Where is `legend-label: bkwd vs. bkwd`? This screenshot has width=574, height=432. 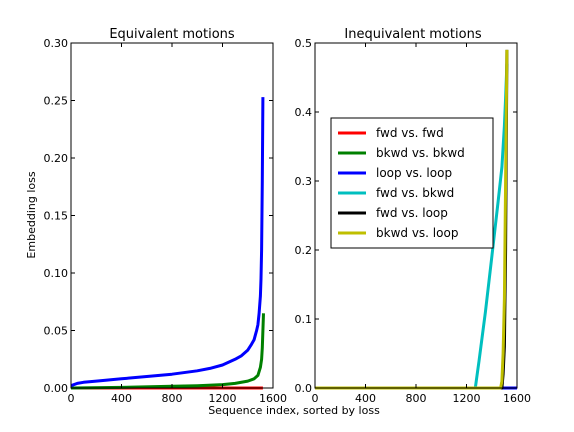 legend-label: bkwd vs. bkwd is located at coordinates (420, 153).